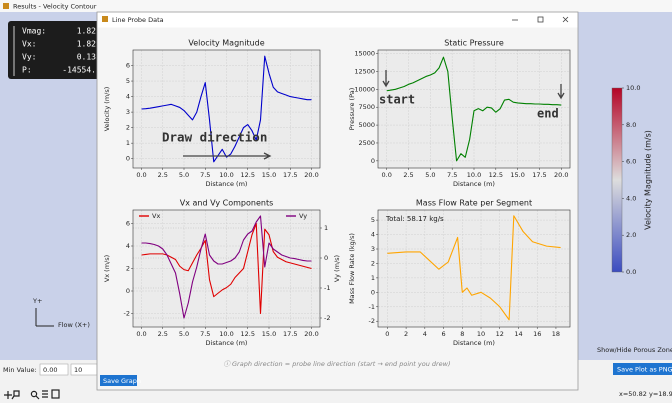  Describe the element at coordinates (414, 219) in the screenshot. I see `annotation: Total: 58.17 kg/s` at that location.